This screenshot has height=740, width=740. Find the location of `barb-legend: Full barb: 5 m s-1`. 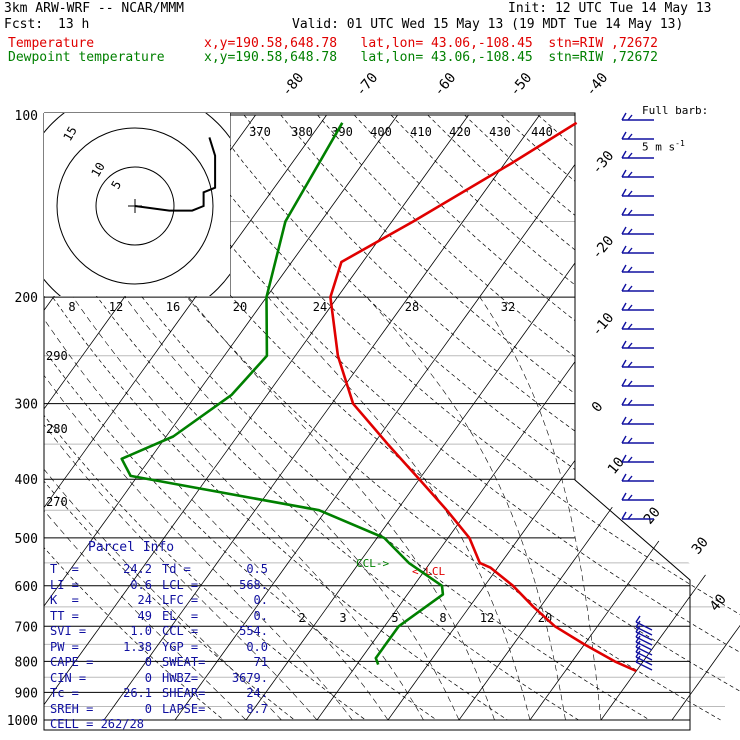

barb-legend: Full barb: 5 m s-1 is located at coordinates (675, 123).